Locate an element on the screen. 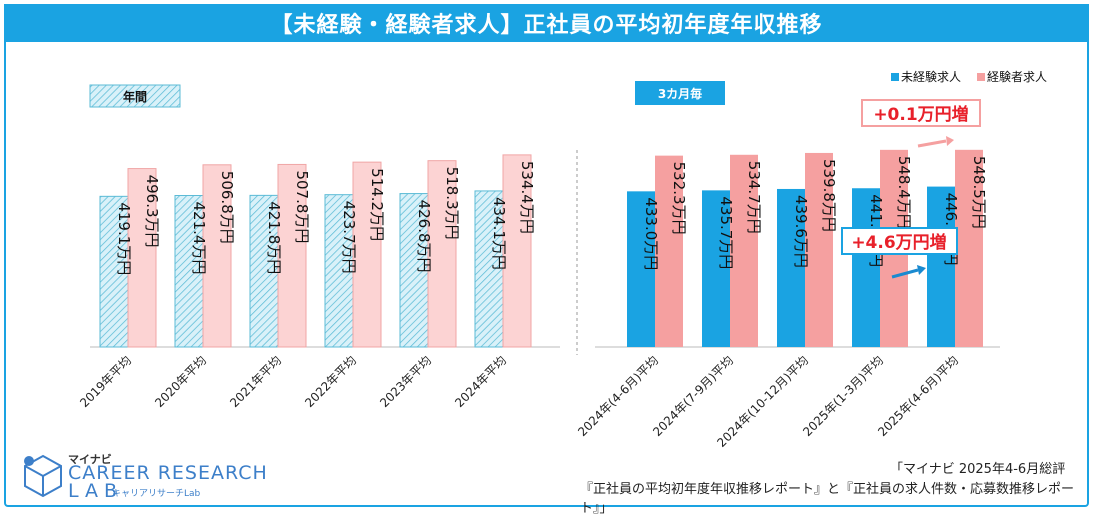 This screenshot has width=1095, height=516. group-label-box-annual is located at coordinates (135, 96).